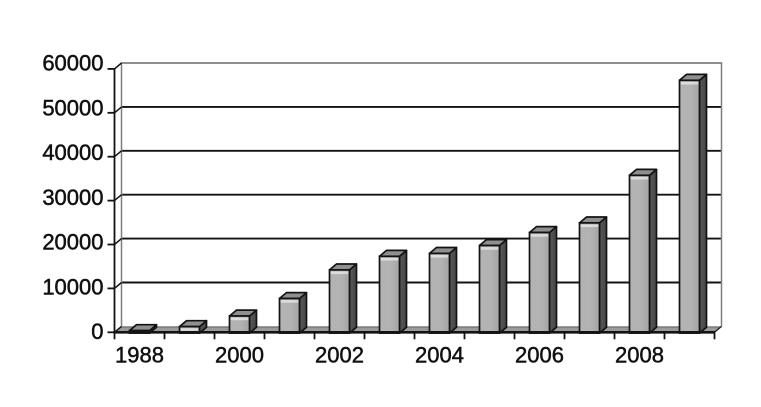 Image resolution: width=761 pixels, height=407 pixels. Describe the element at coordinates (339, 355) in the screenshot. I see `svg-text: 2002` at that location.